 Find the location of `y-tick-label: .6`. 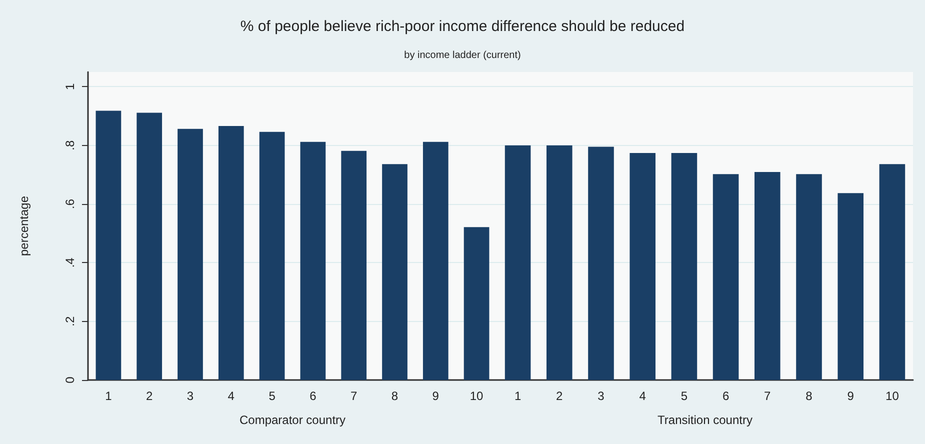

y-tick-label: .6 is located at coordinates (70, 204).